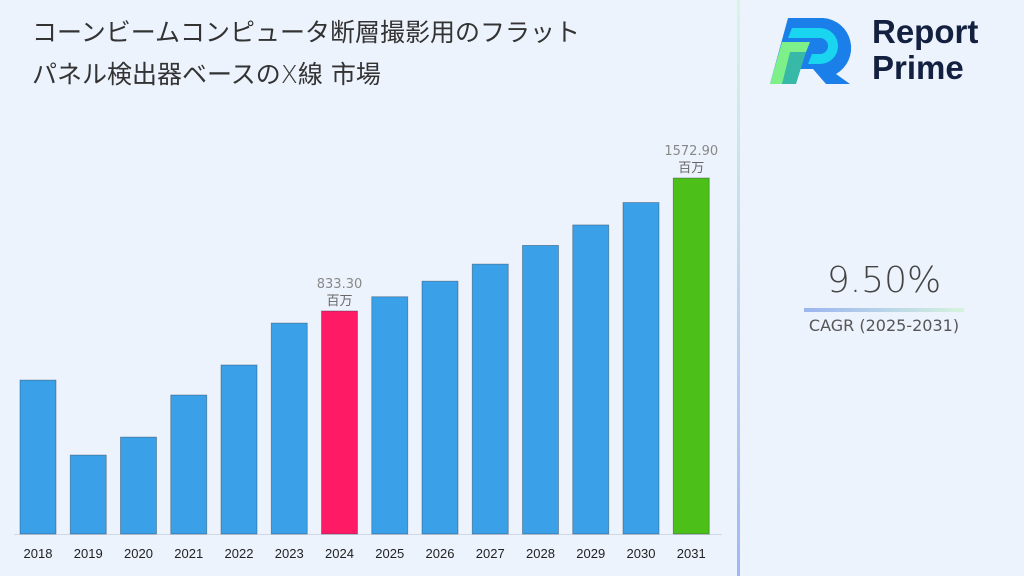  I want to click on x-tick-label-2028: 2028, so click(540, 553).